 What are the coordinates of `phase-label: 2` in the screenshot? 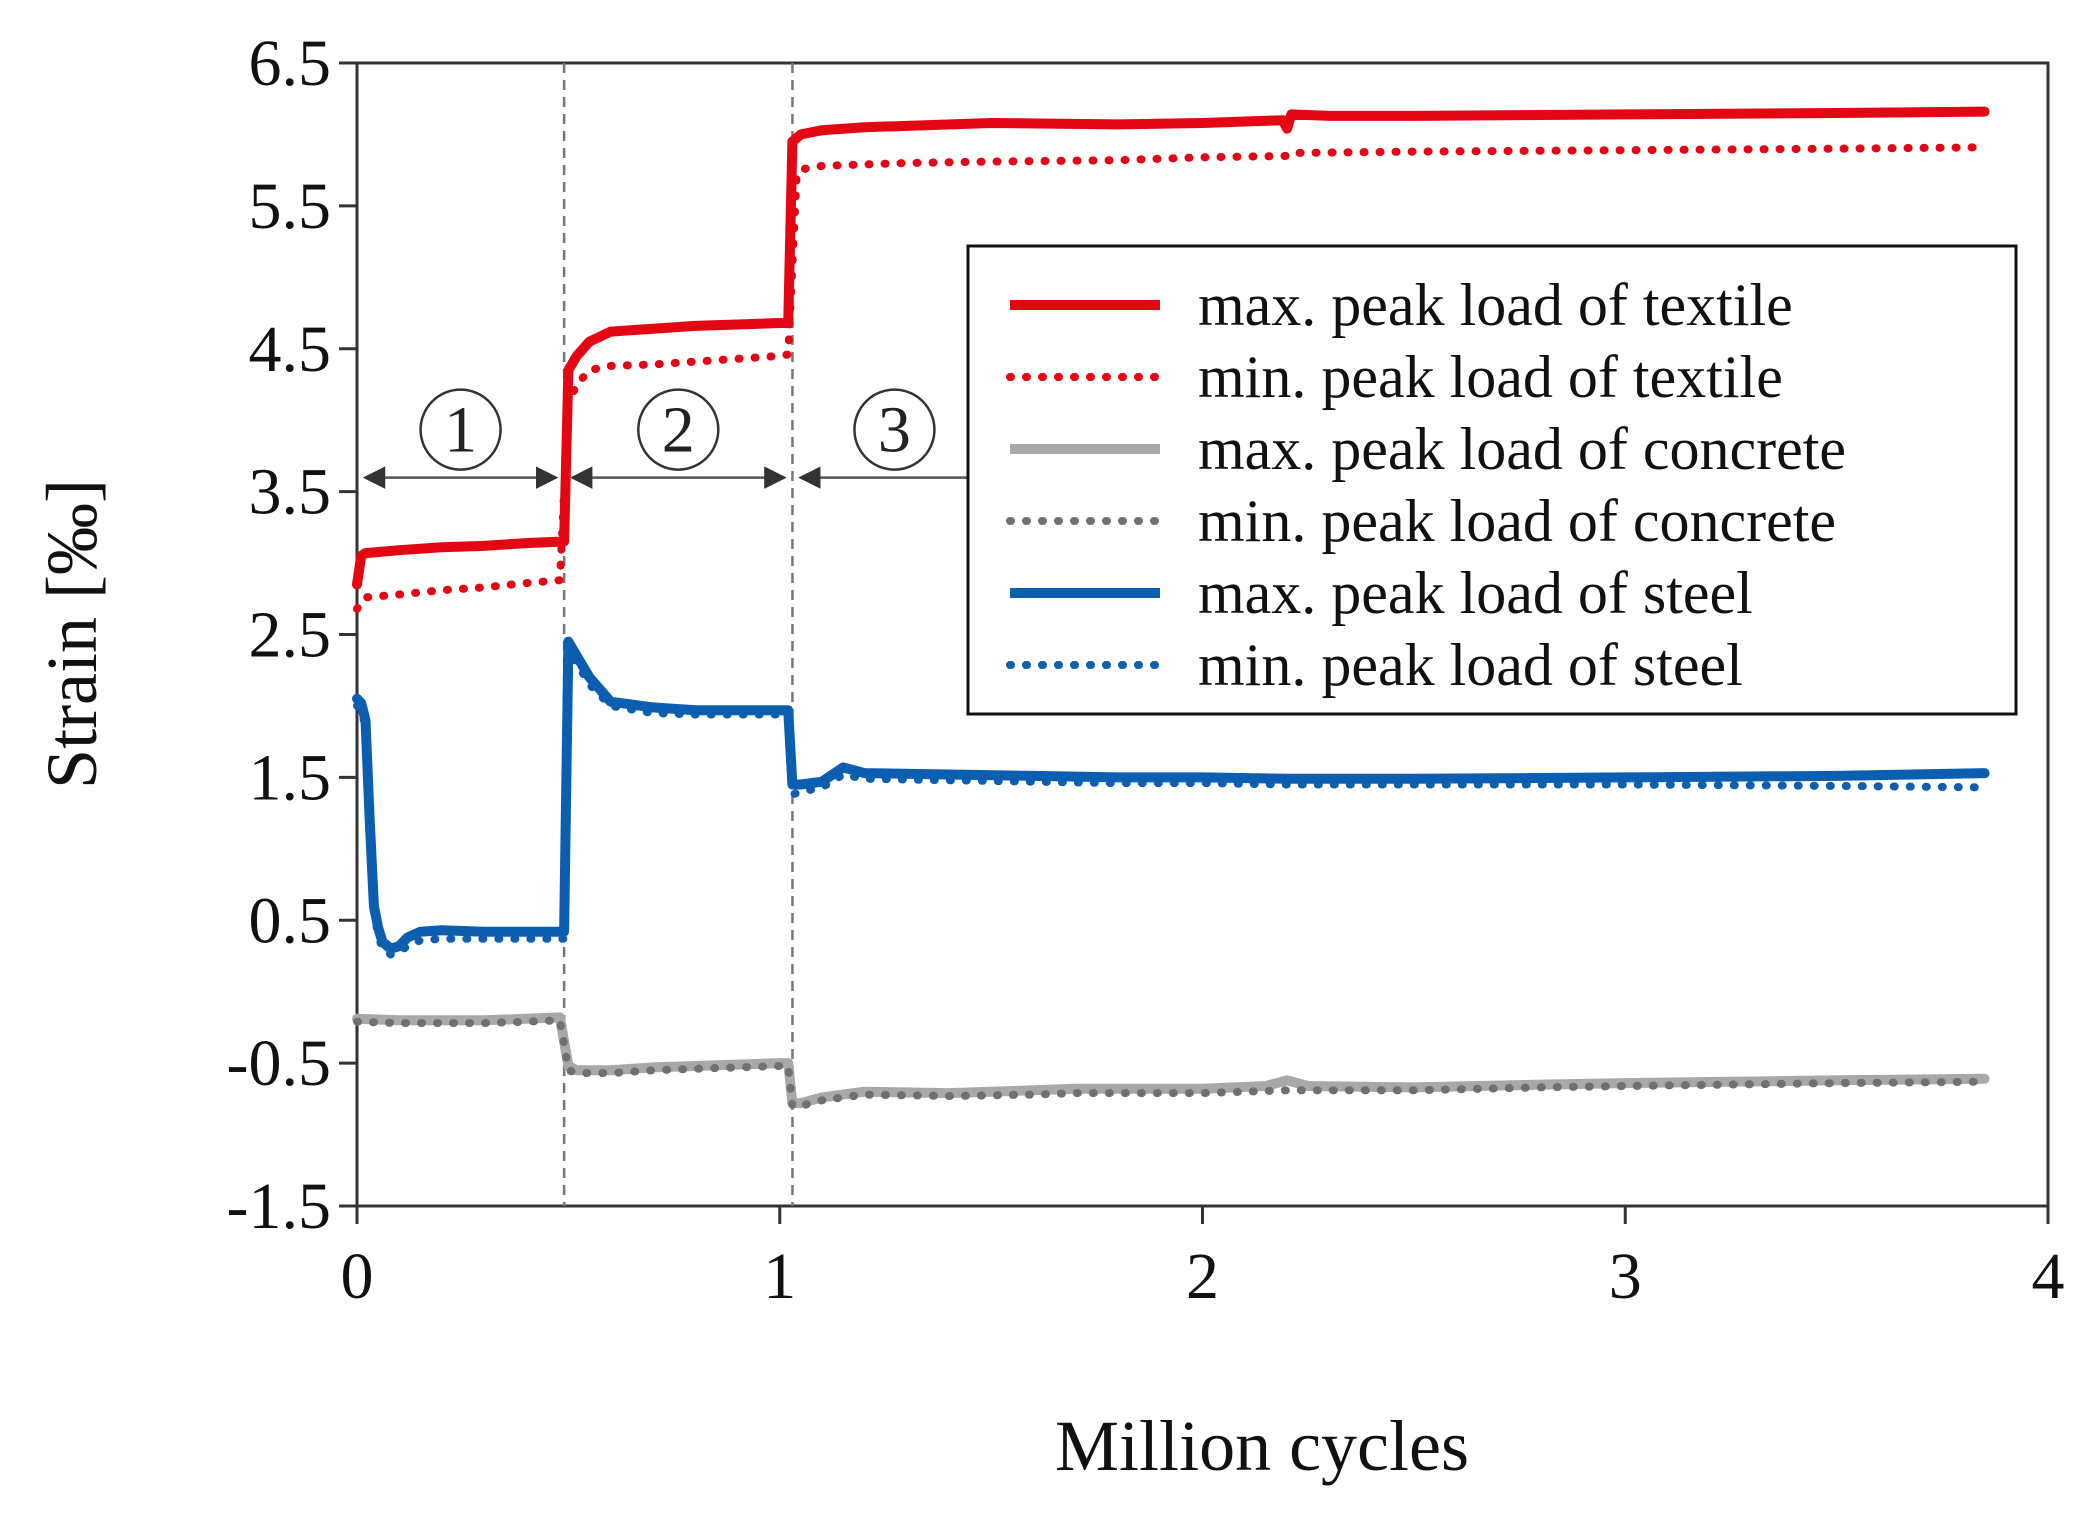 It's located at (678, 430).